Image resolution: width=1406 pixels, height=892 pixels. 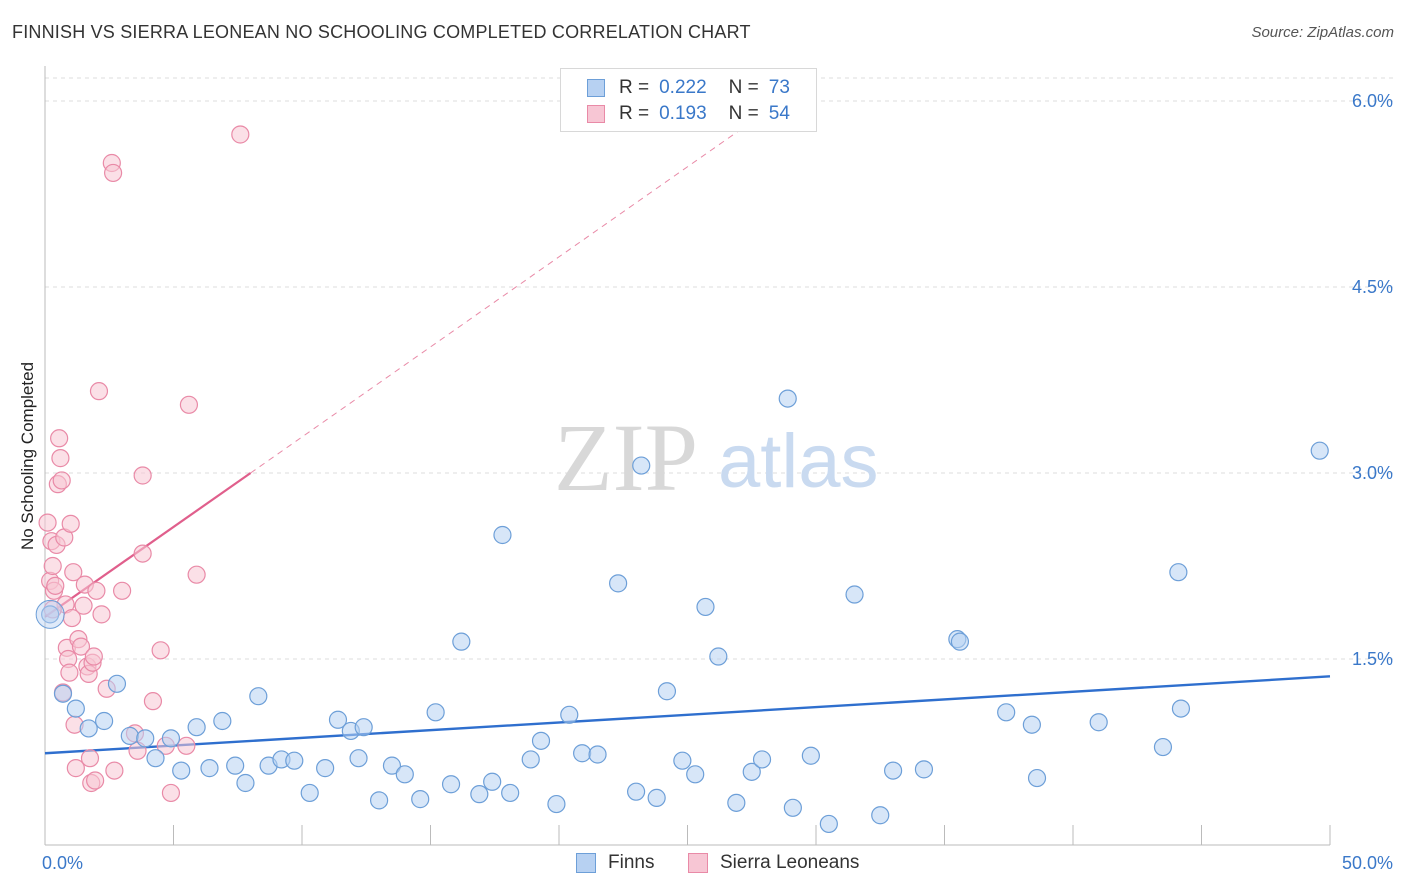 I want to click on legend-item-finns: Finns, so click(x=615, y=863).